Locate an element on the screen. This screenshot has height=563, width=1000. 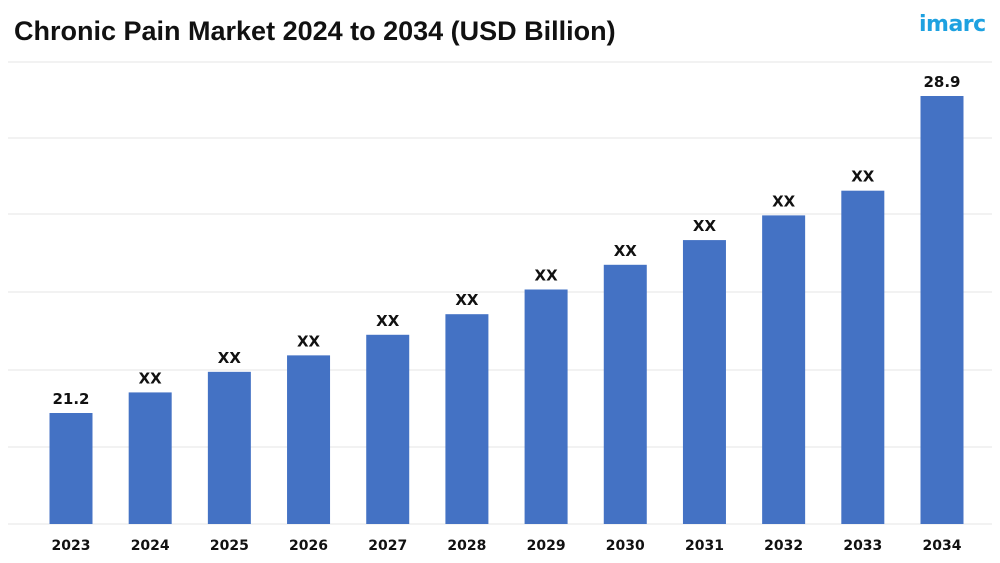
data-label-2026: XX is located at coordinates (309, 341).